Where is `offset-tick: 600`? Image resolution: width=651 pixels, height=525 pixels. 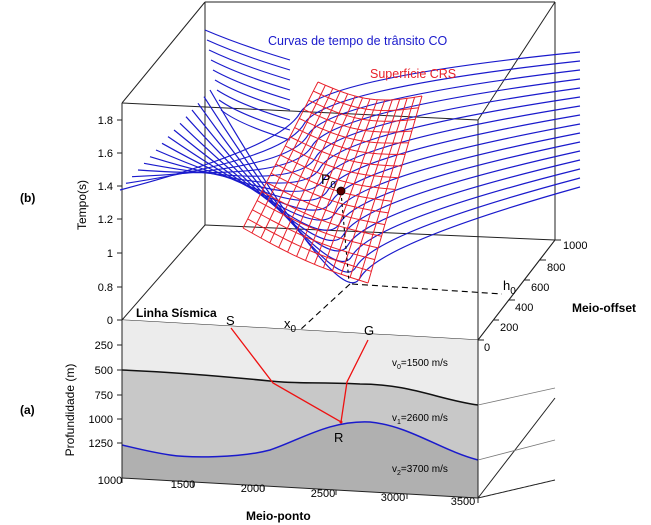
offset-tick: 600 is located at coordinates (540, 288).